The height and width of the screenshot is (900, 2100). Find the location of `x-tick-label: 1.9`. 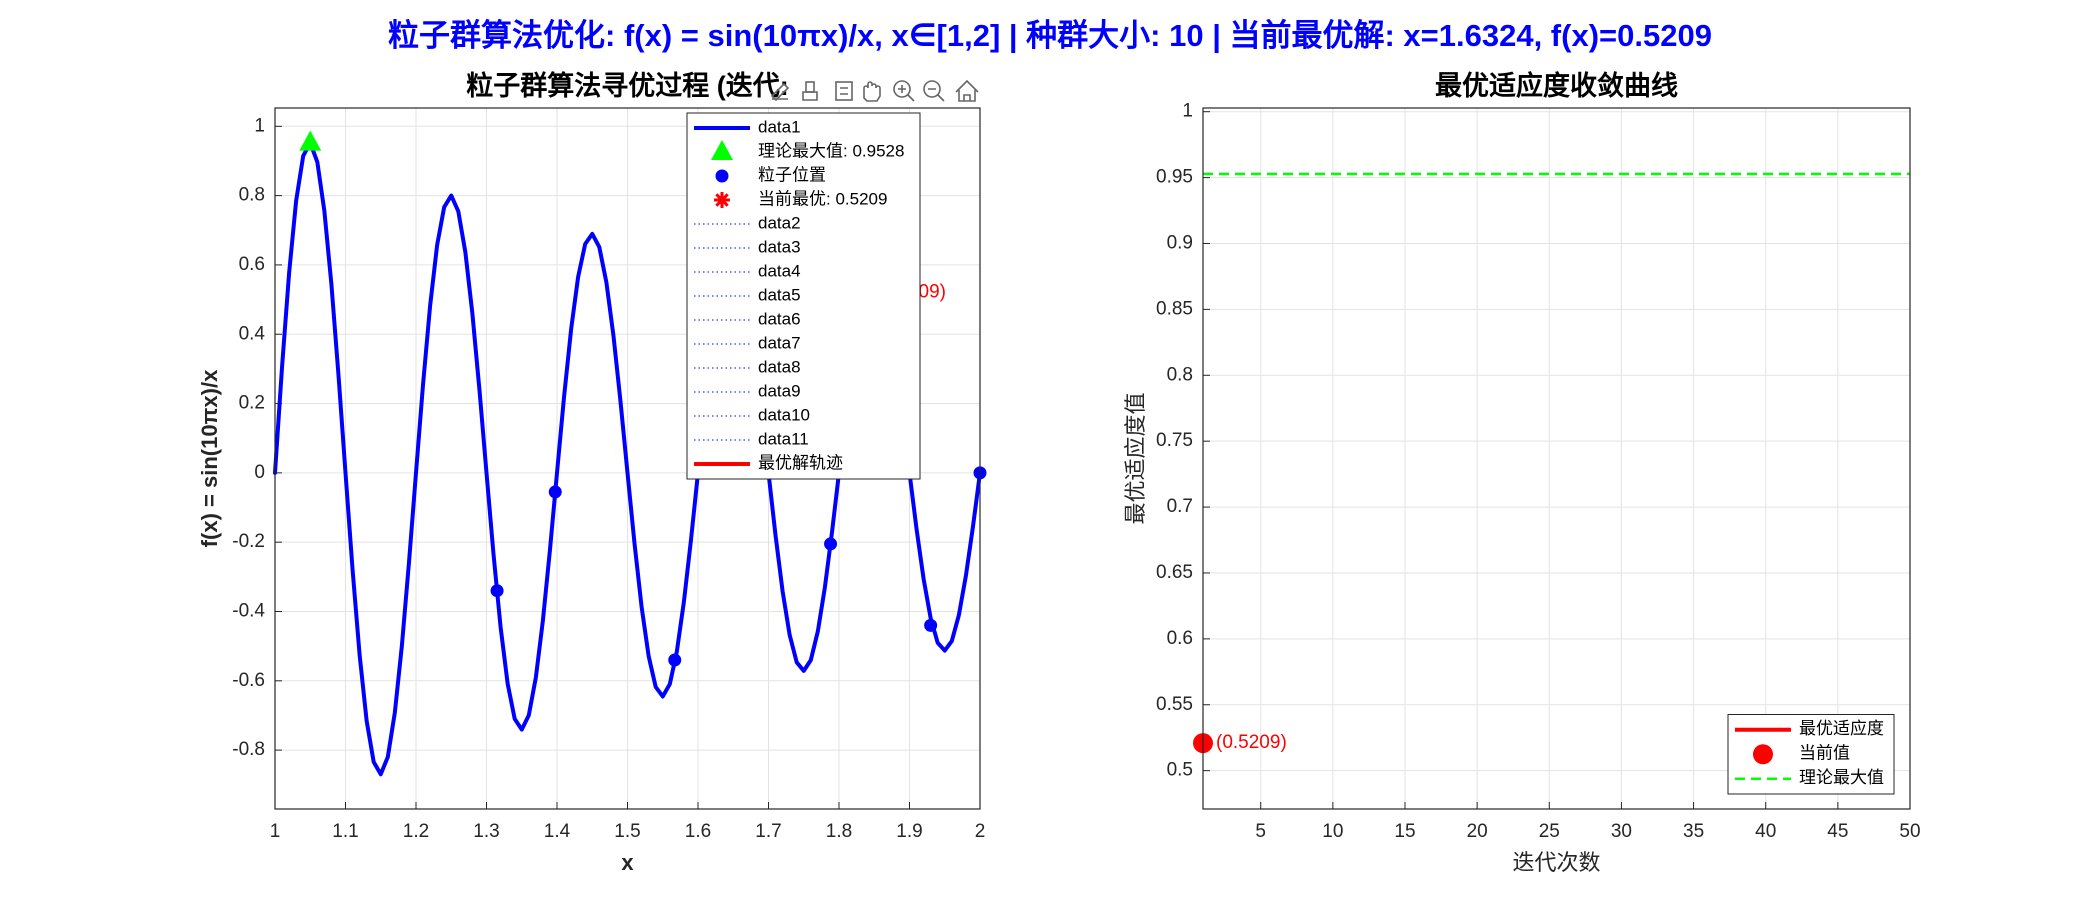

x-tick-label: 1.9 is located at coordinates (909, 831).